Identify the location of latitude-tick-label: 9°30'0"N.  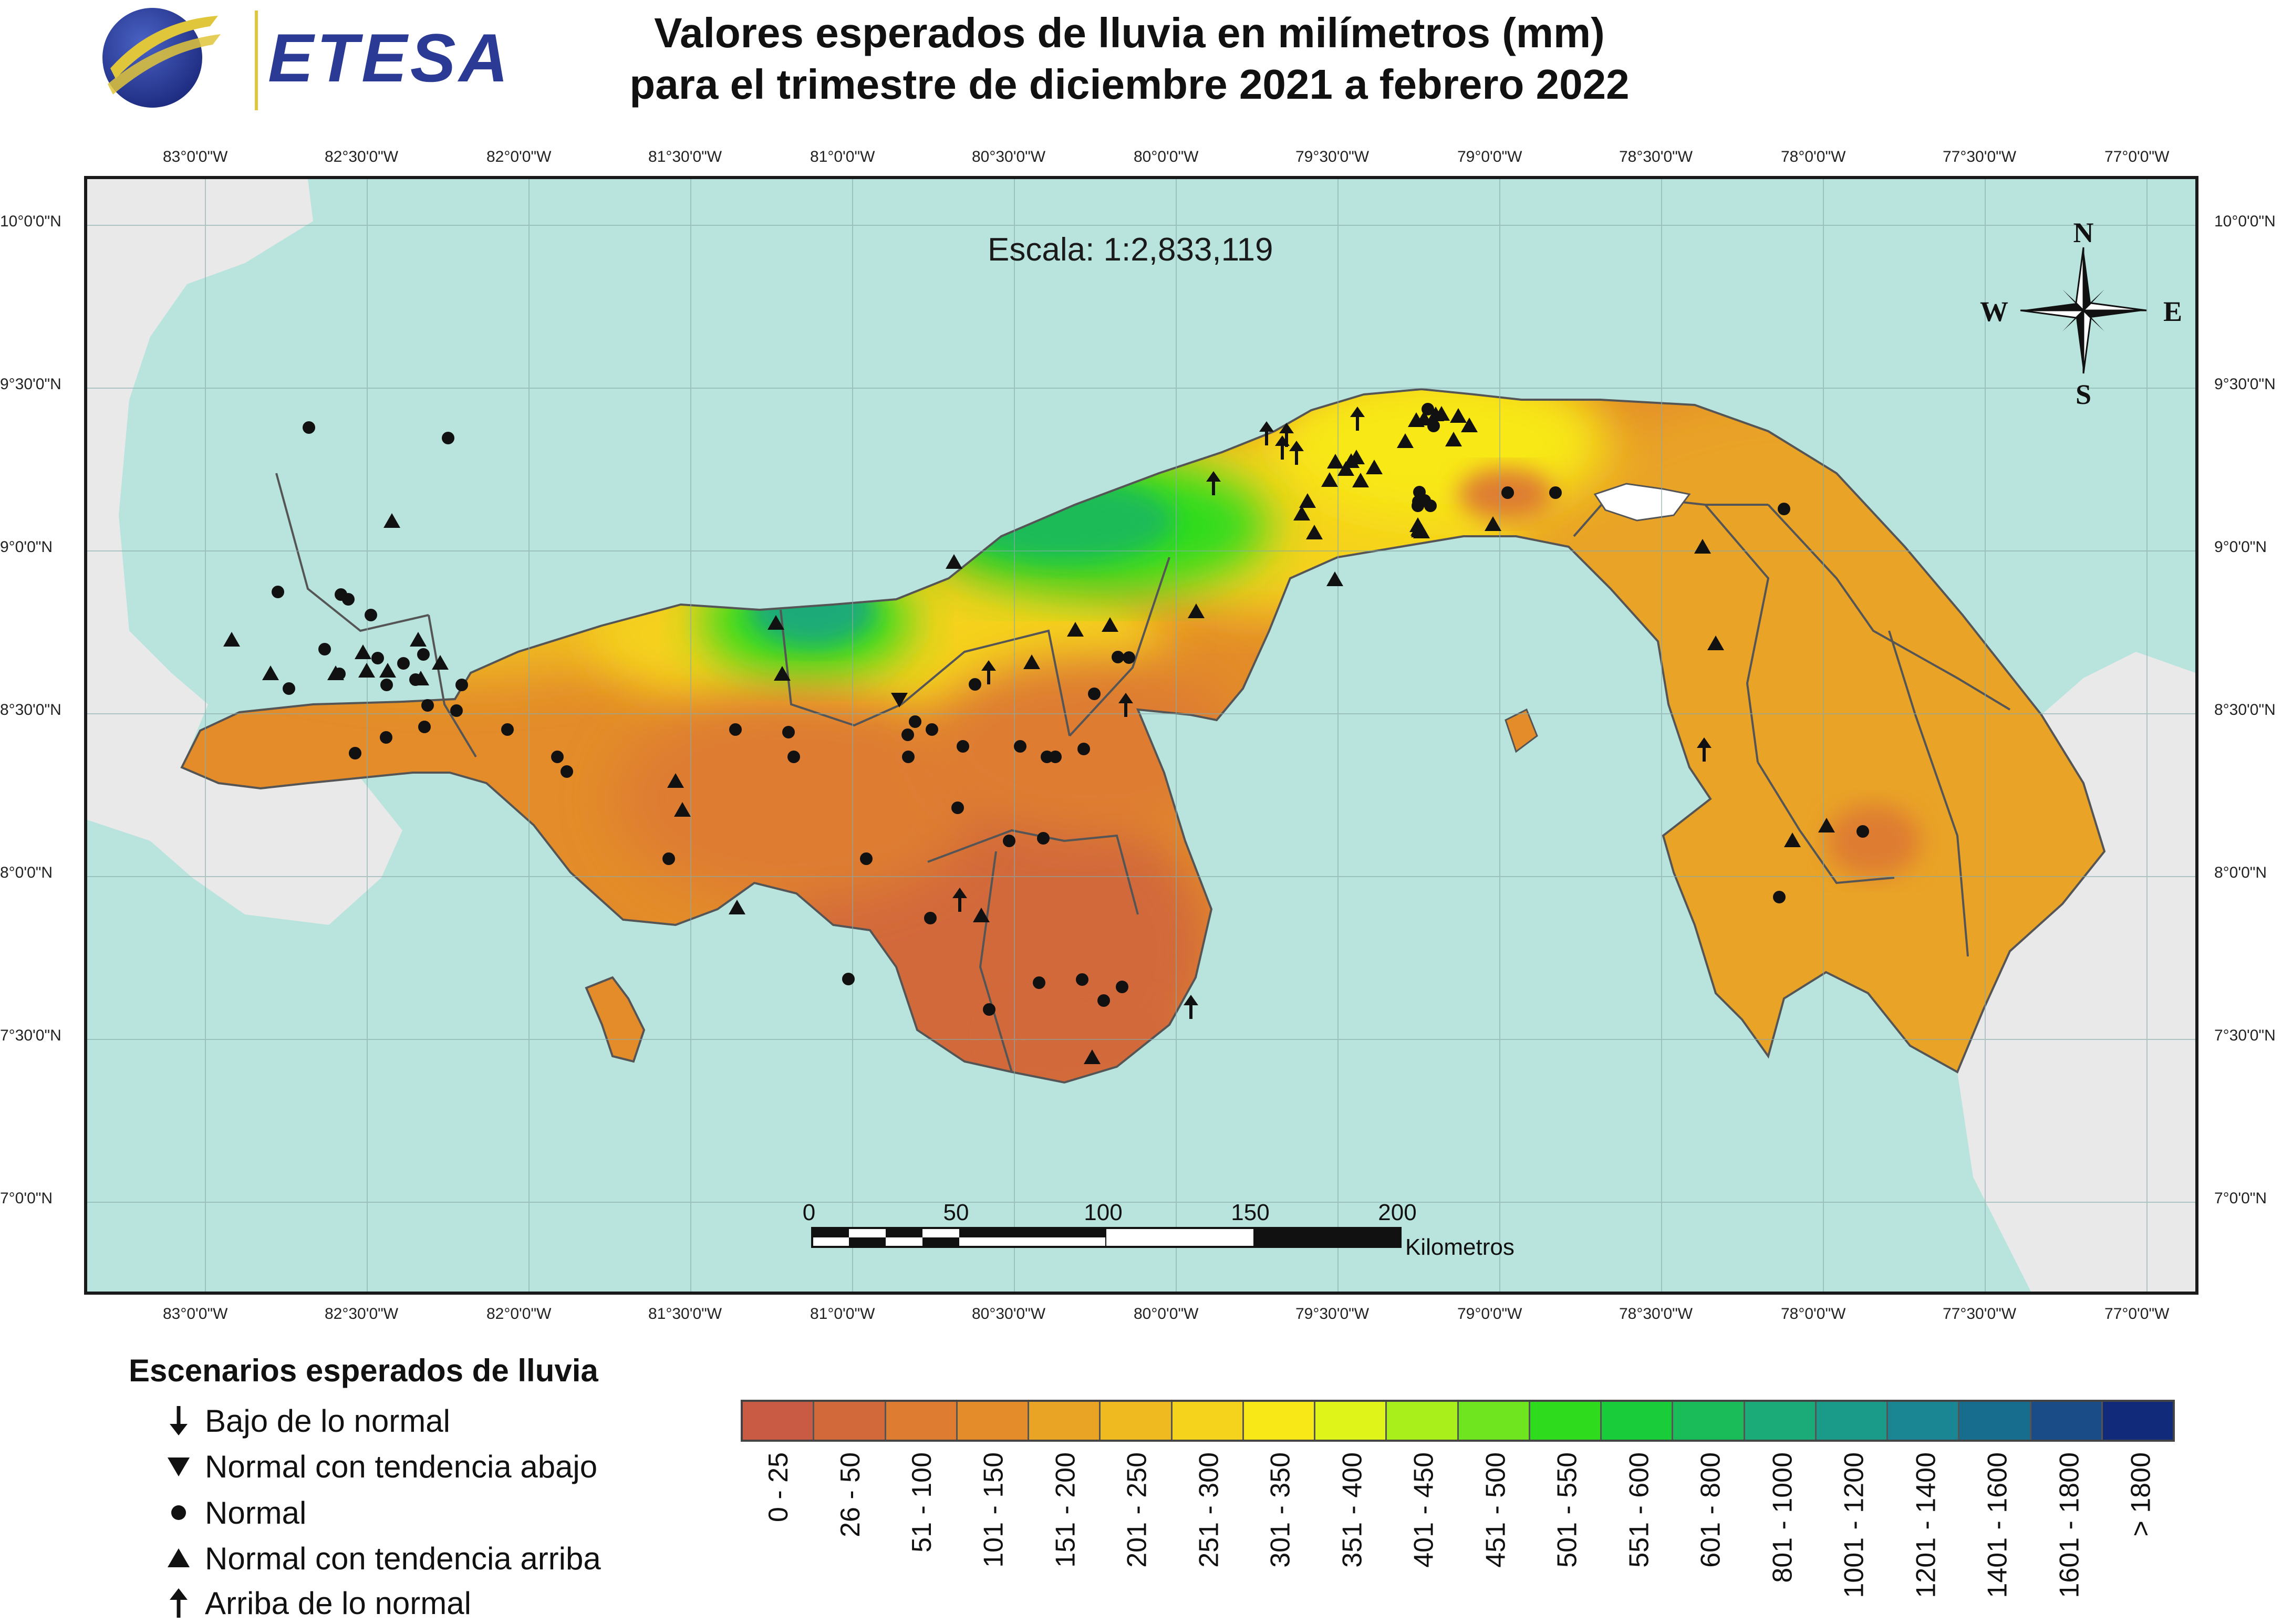
(31, 384).